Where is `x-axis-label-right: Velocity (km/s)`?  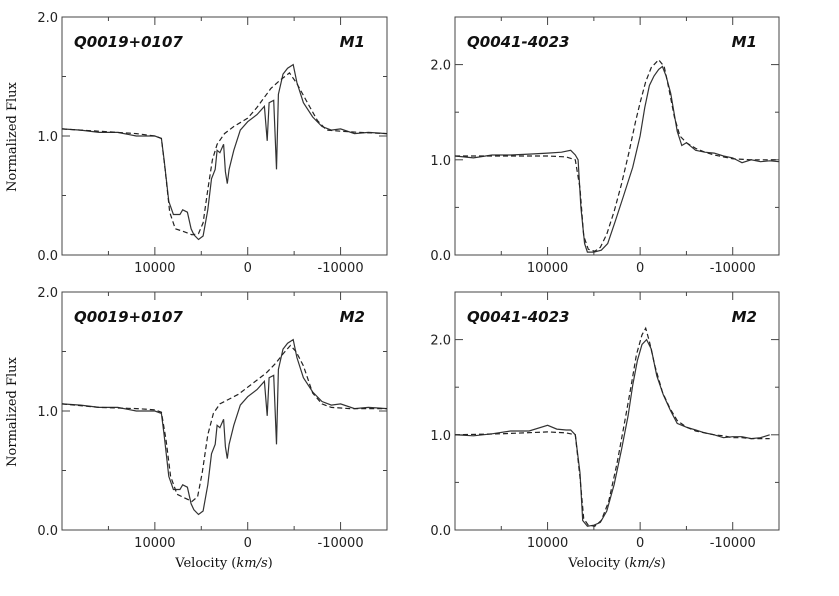
x-axis-label-right: Velocity (km/s) is located at coordinates (616, 563).